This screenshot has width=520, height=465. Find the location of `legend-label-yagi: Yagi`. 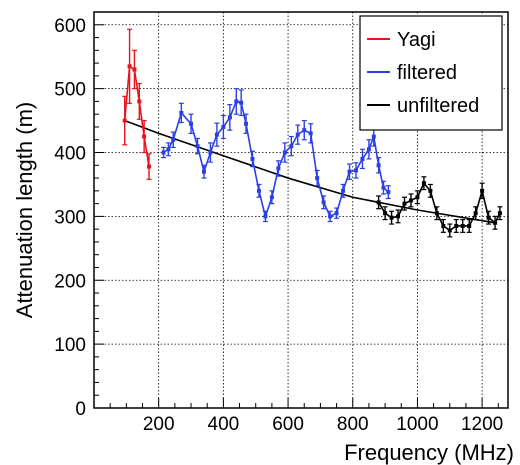

legend-label-yagi: Yagi is located at coordinates (416, 40).